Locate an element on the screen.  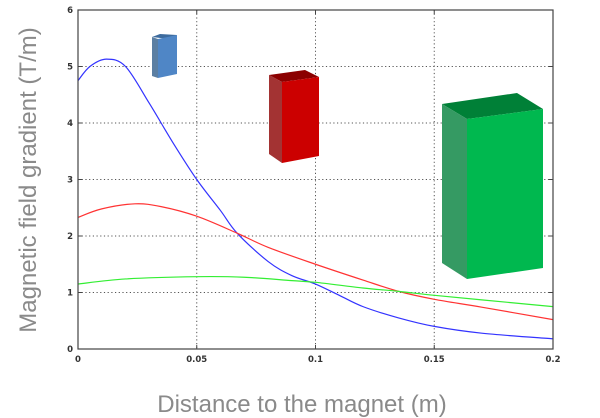
y-tick-label: 5 is located at coordinates (70, 68).